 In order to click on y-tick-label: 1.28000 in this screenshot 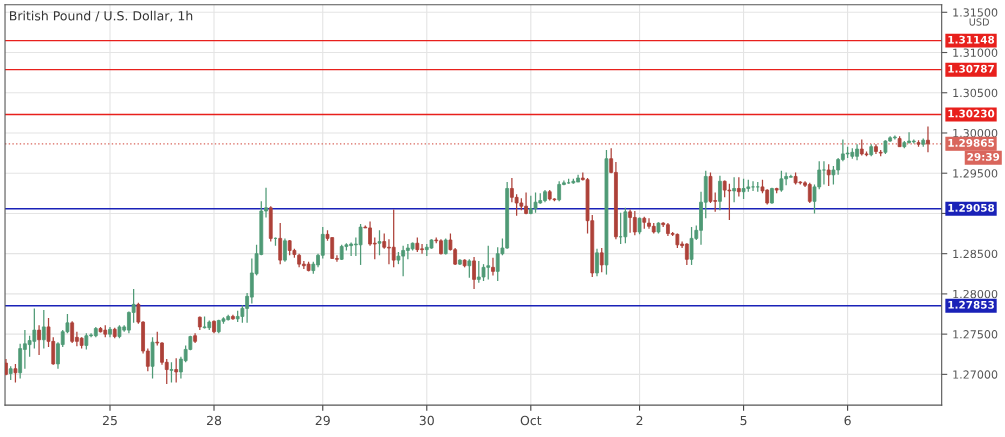, I will do `click(975, 294)`.